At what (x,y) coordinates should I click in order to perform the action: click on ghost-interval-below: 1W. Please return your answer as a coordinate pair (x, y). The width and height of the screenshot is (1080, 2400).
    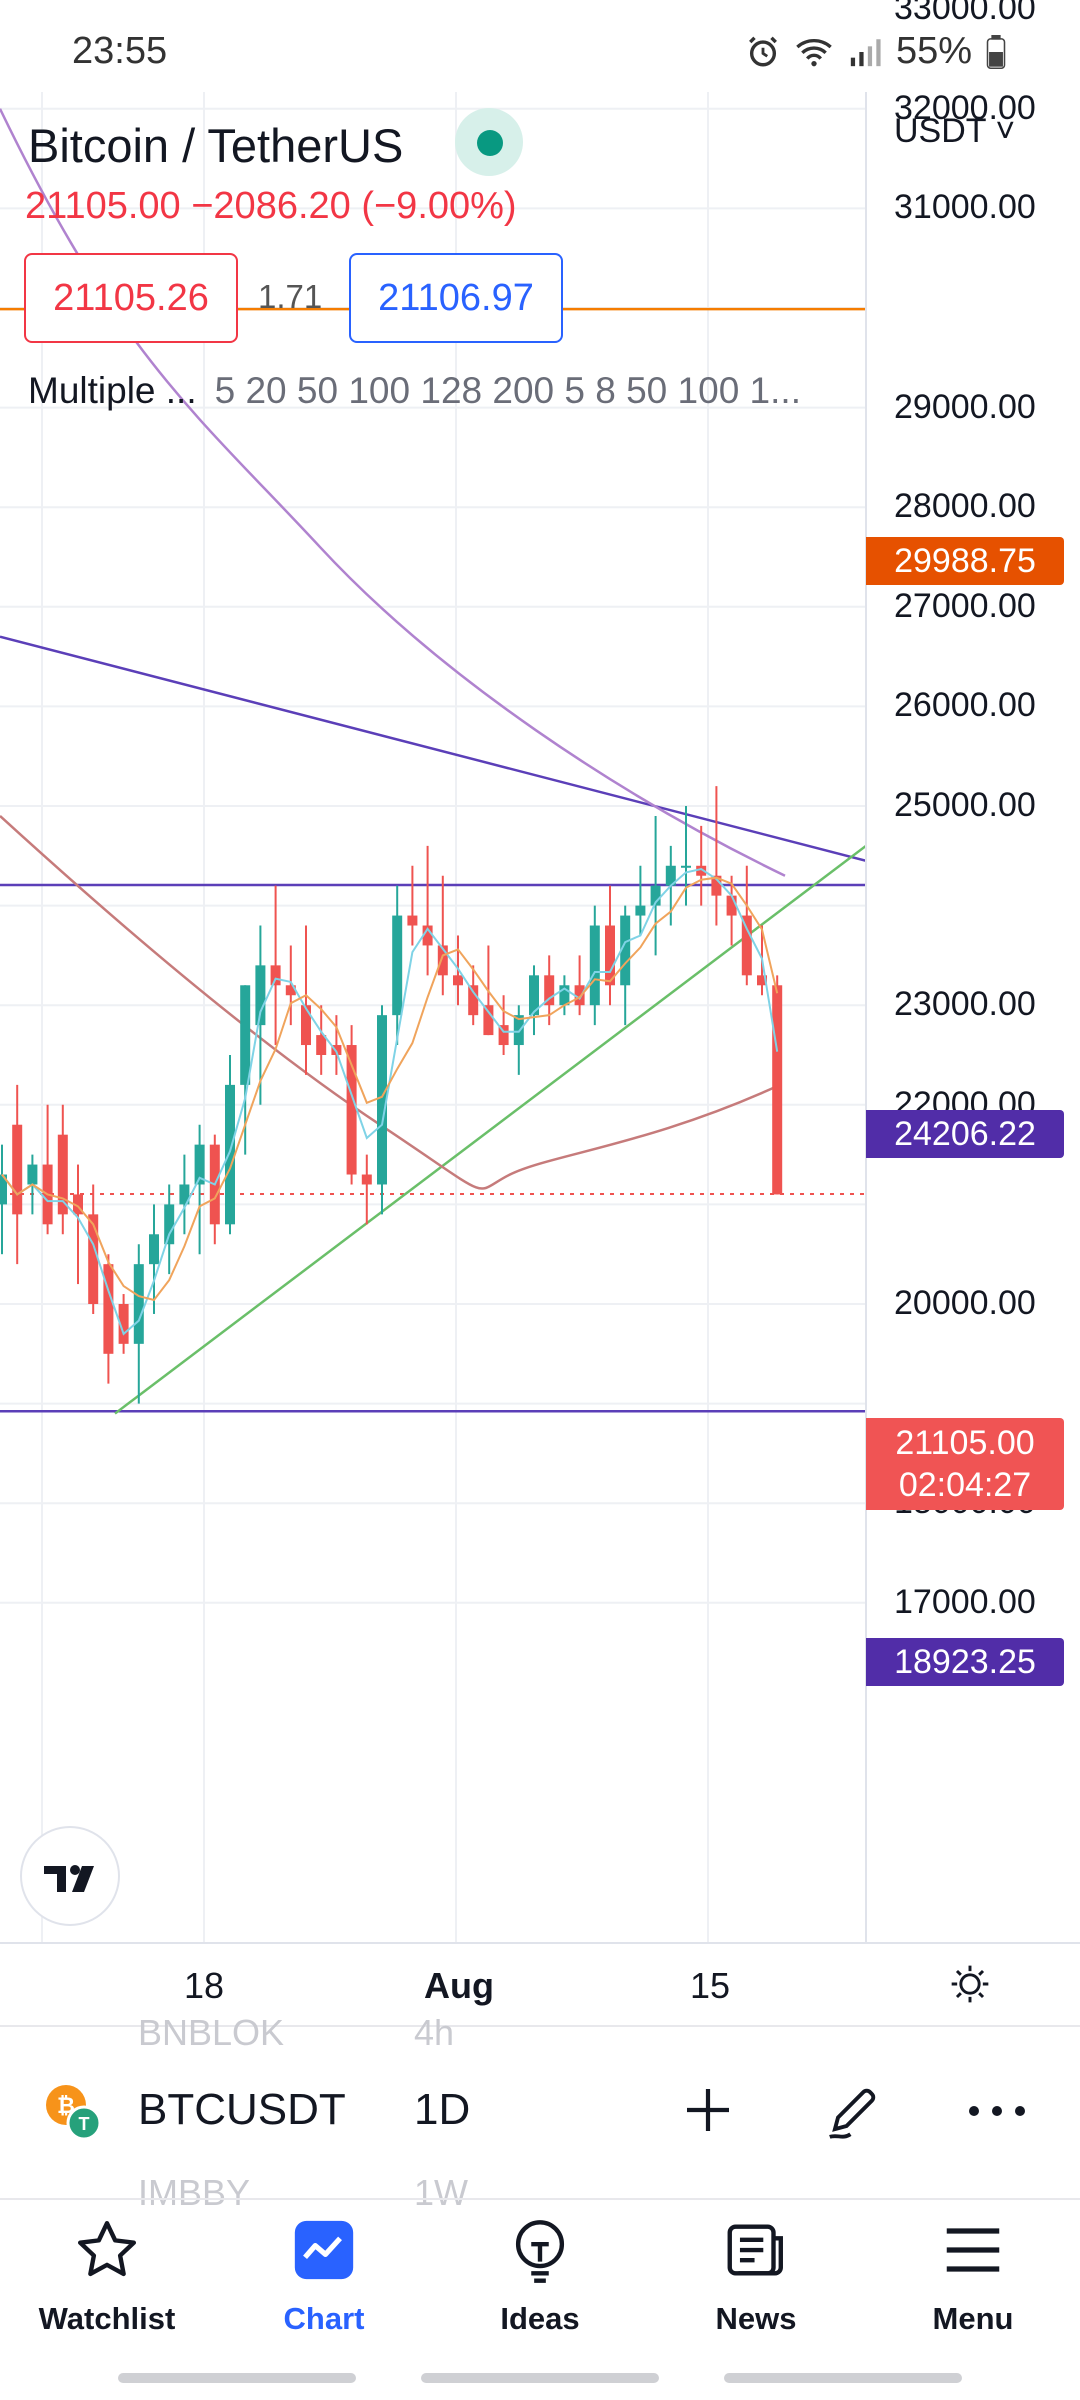
    Looking at the image, I should click on (441, 2192).